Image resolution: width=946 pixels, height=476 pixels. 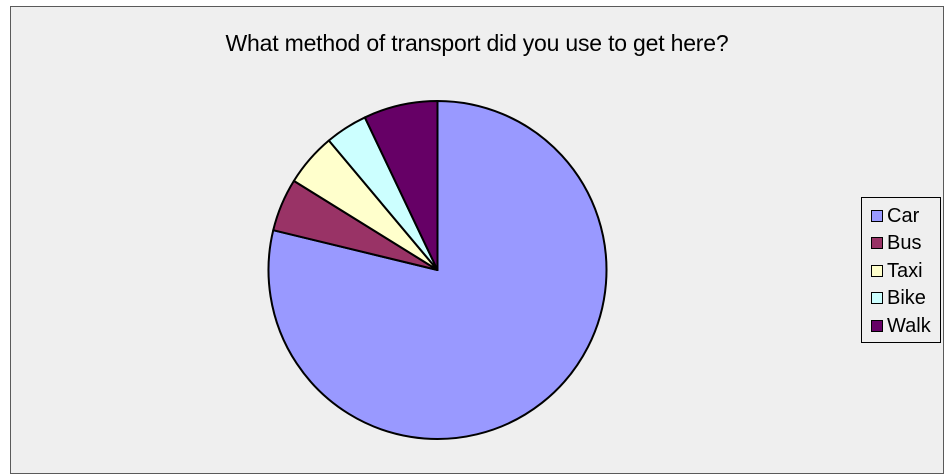 I want to click on legend-swatch-bike, so click(x=877, y=298).